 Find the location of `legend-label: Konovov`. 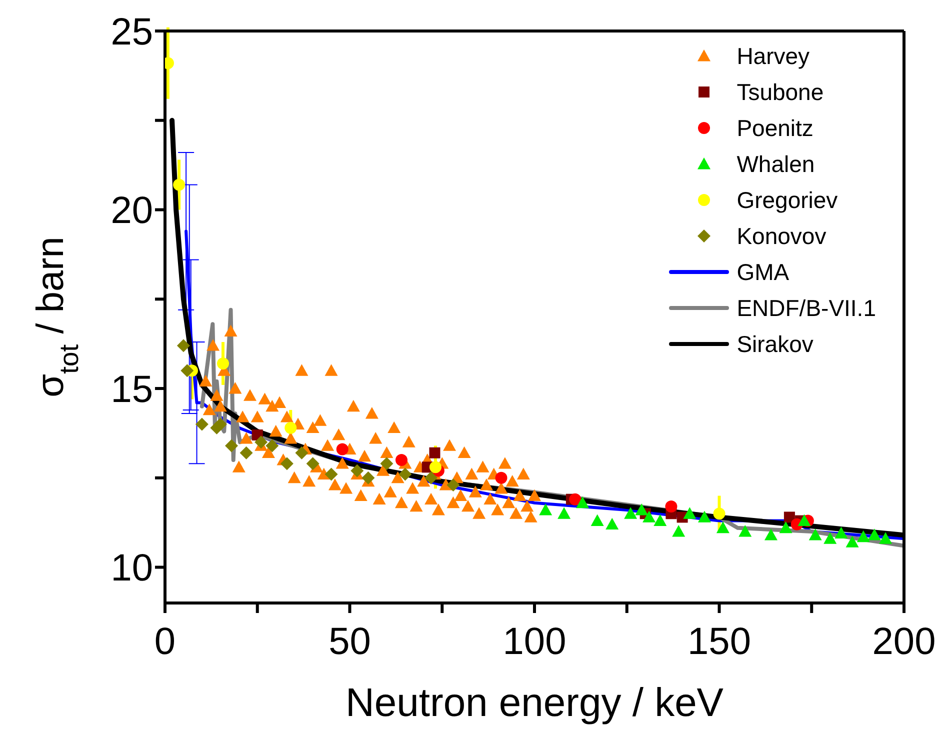

legend-label: Konovov is located at coordinates (781, 236).